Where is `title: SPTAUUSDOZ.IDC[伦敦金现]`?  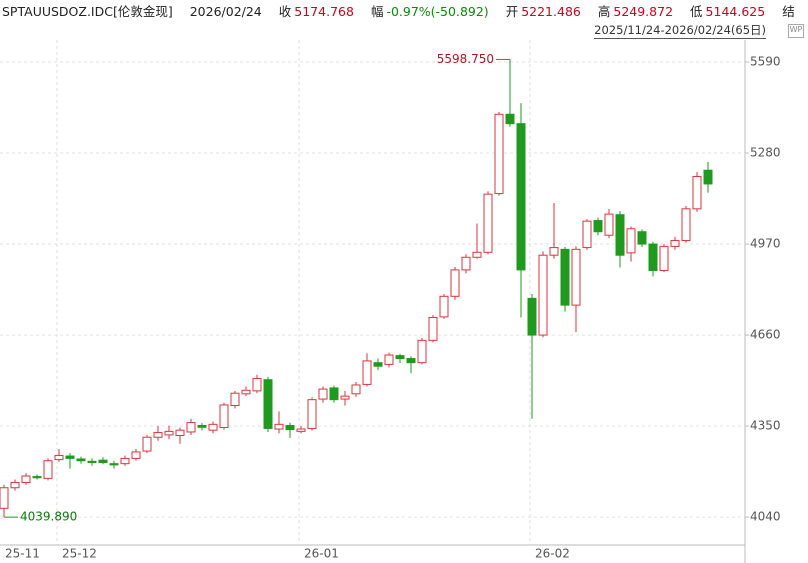
title: SPTAUUSDOZ.IDC[伦敦金现] is located at coordinates (87, 11).